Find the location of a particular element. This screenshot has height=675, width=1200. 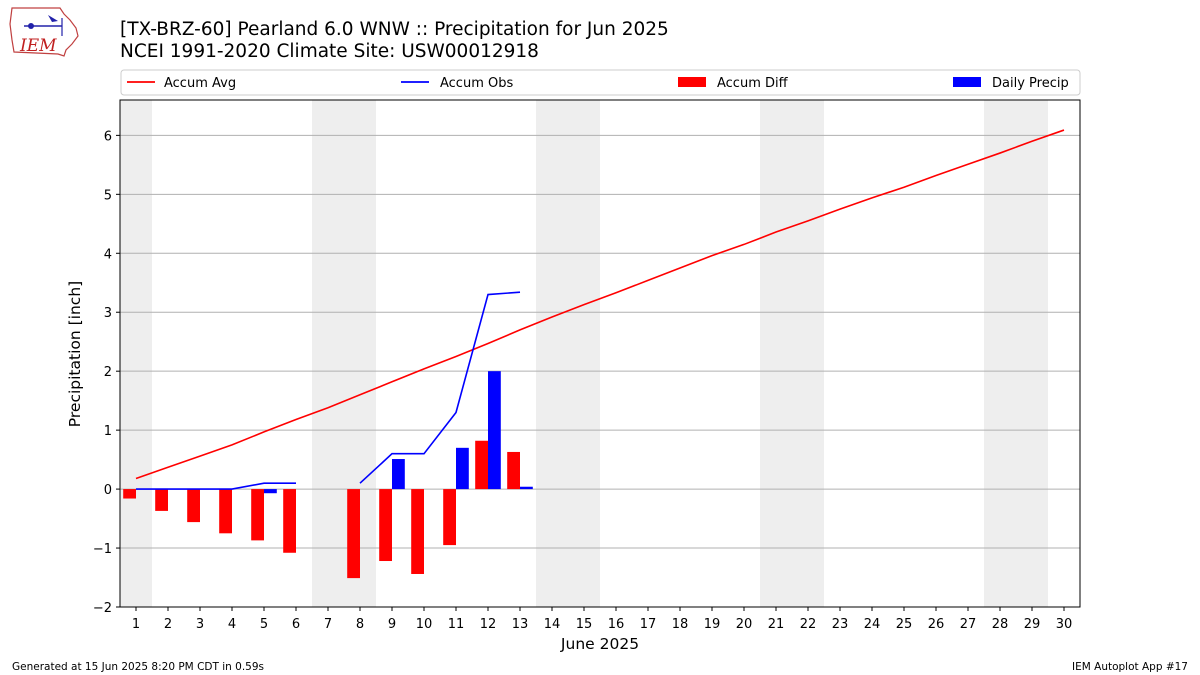

x-tick-label-26: 26 is located at coordinates (936, 624).